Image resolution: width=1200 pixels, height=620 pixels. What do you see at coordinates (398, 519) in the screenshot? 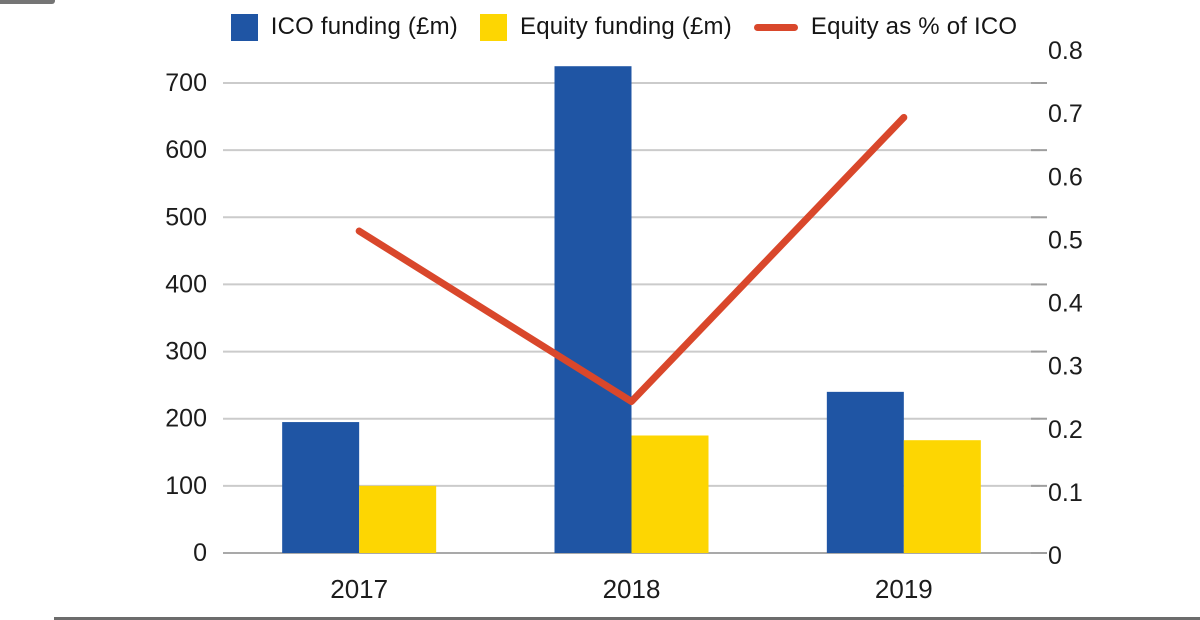
I see `bar-equity-2017` at bounding box center [398, 519].